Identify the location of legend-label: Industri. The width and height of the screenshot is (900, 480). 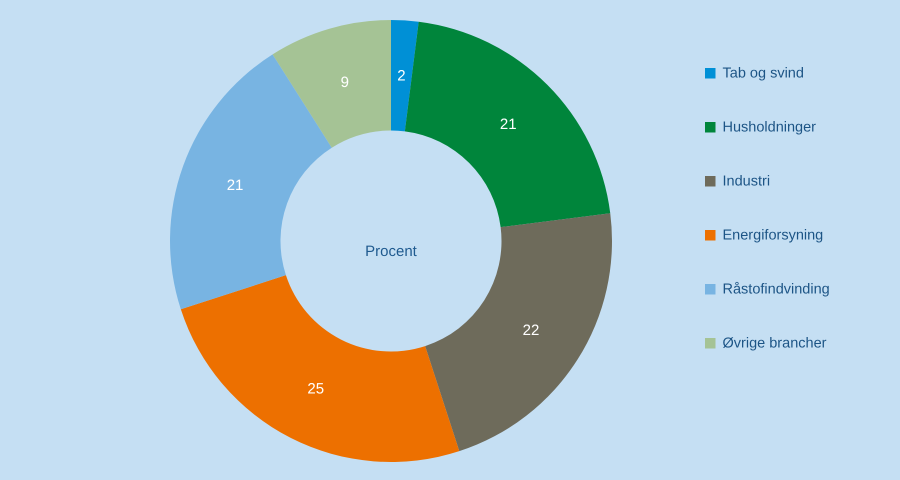
(746, 181).